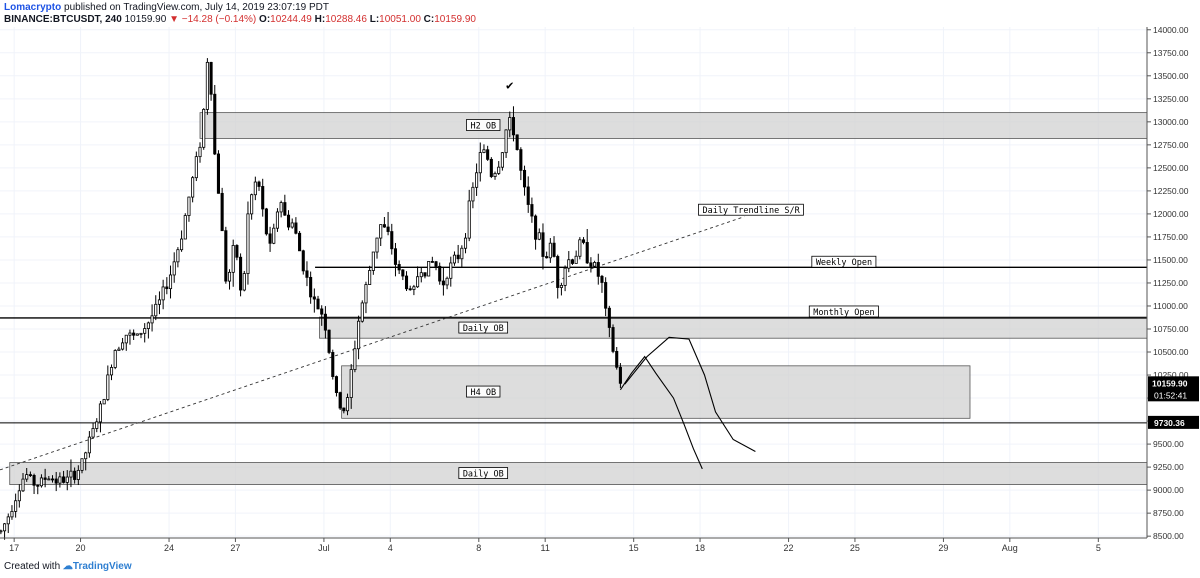 The width and height of the screenshot is (1200, 578). I want to click on daily-ob-low-label: Daily OB, so click(483, 475).